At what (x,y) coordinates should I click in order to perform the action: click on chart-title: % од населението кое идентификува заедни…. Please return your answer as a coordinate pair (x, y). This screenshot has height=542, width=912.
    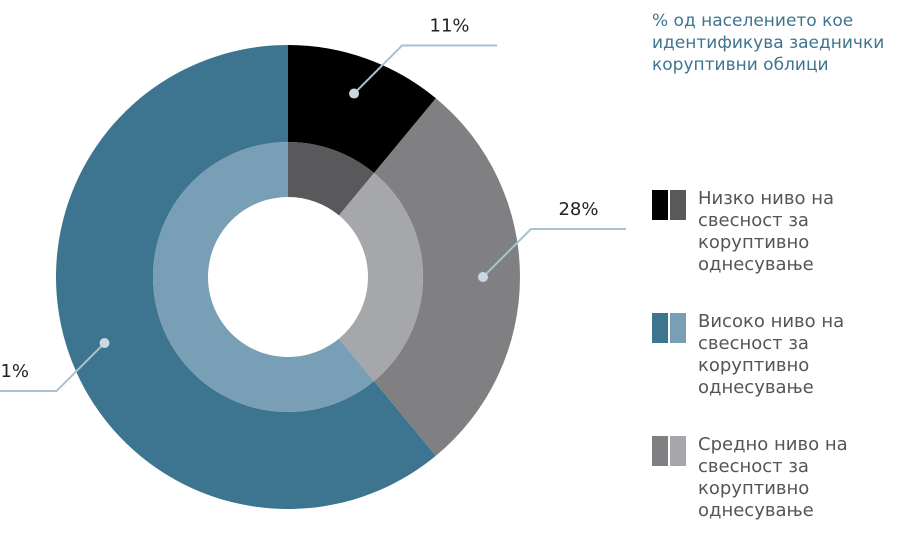
    Looking at the image, I should click on (768, 43).